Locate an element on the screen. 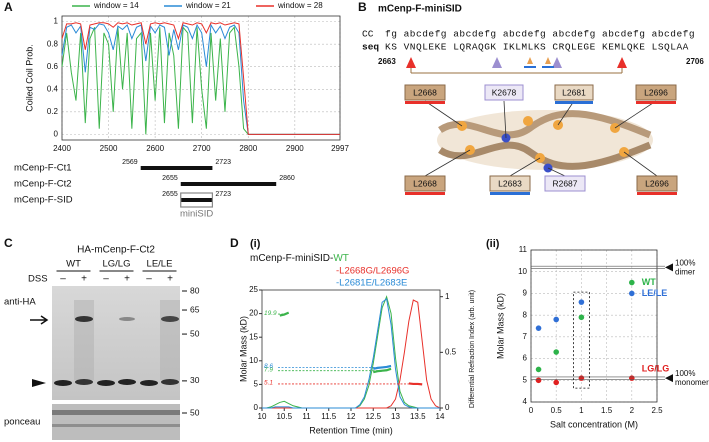 The height and width of the screenshot is (442, 709). y2-tick-label: 0 is located at coordinates (447, 407).